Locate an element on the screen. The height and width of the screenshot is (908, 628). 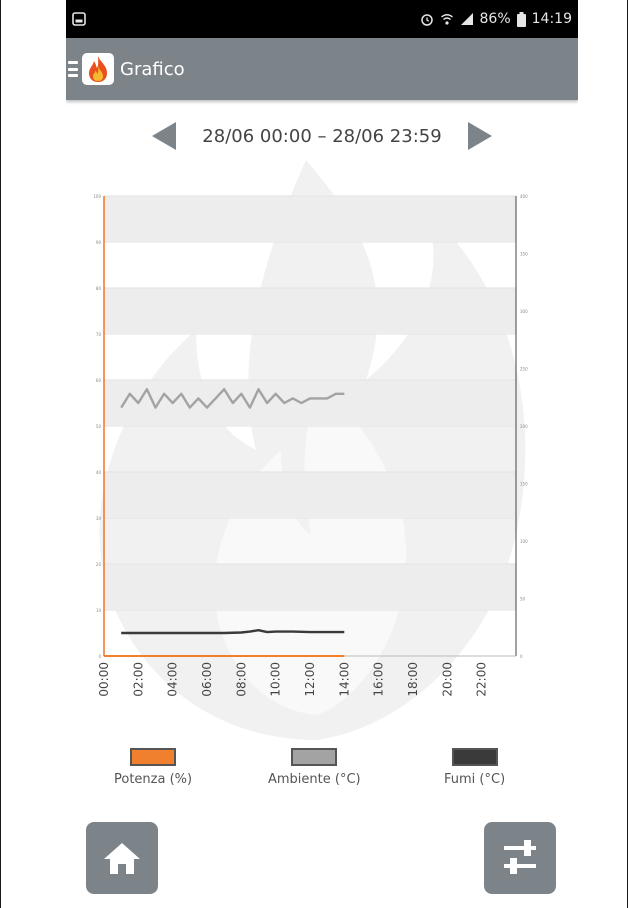
date-range: 28/06 00:00 – 28/06 23:59 is located at coordinates (322, 136).